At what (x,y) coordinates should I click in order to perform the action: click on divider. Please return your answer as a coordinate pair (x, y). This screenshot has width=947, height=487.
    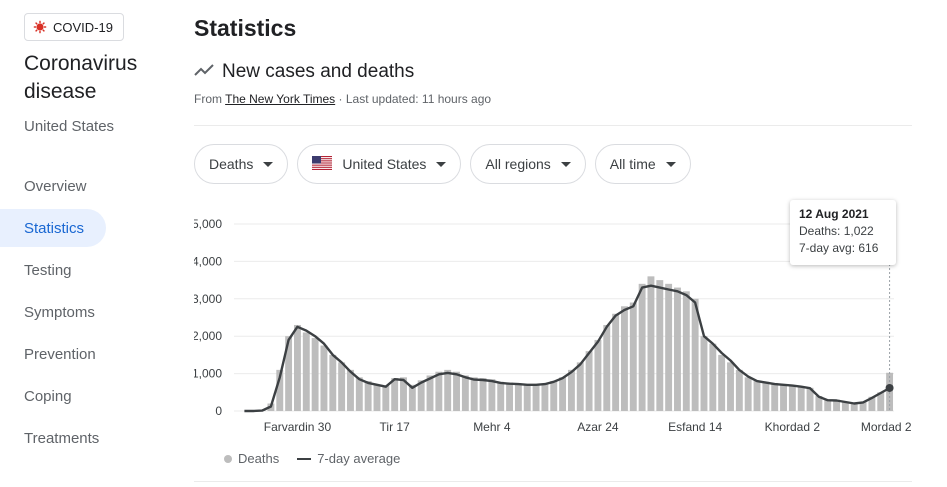
    Looking at the image, I should click on (553, 481).